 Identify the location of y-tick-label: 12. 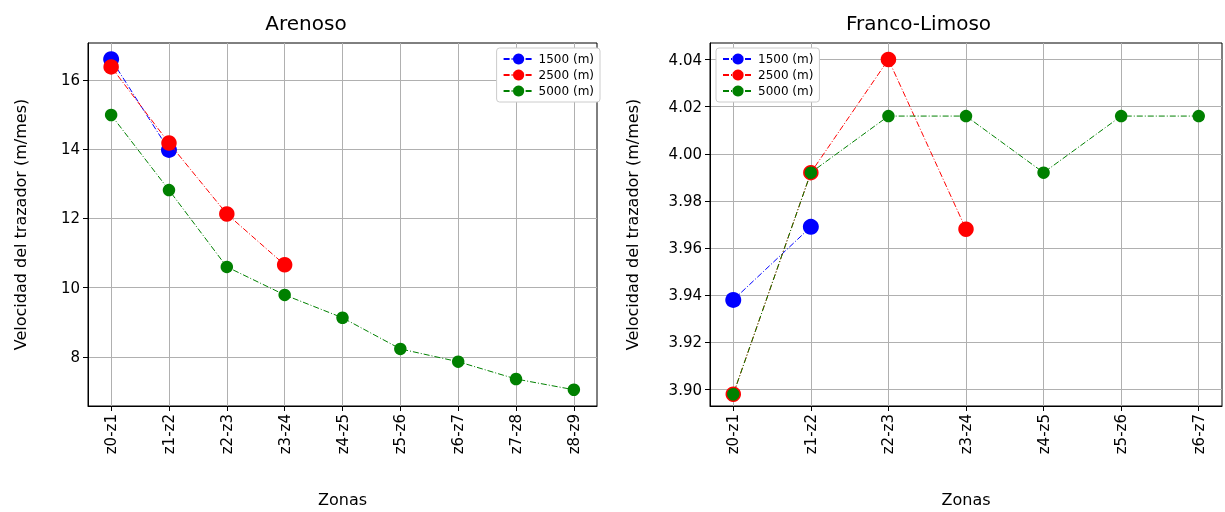
(70, 218).